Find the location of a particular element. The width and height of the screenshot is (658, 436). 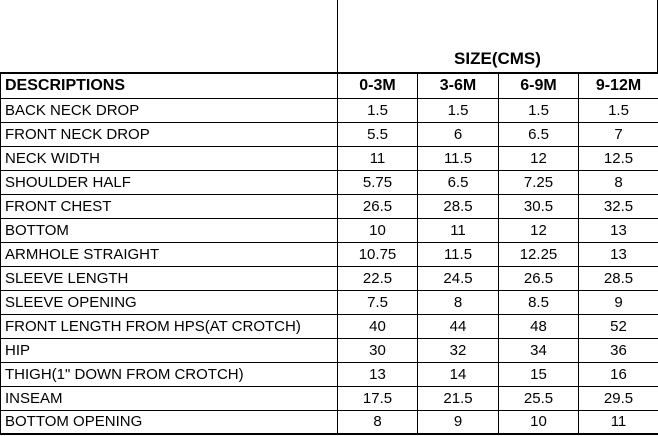

row-value: 30.5 is located at coordinates (538, 206).